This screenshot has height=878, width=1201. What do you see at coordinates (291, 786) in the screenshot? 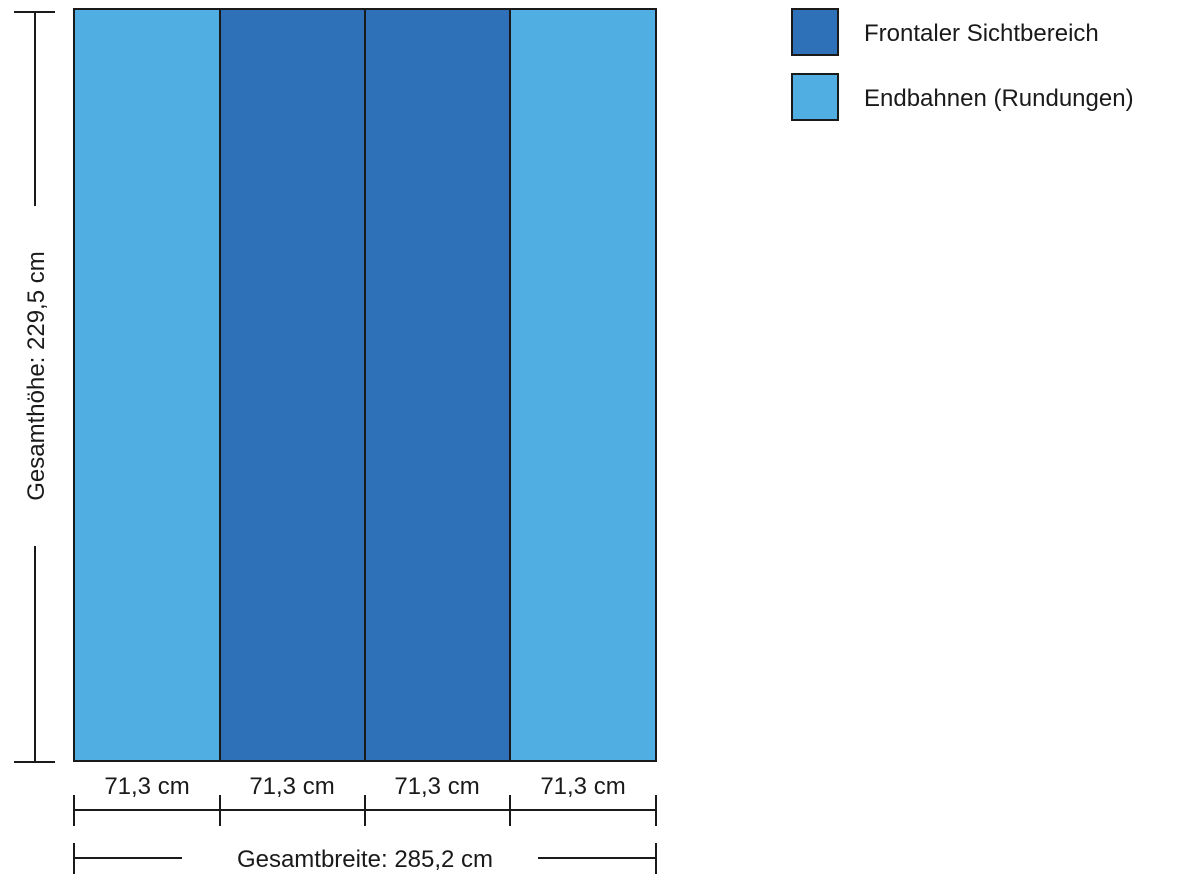
I see `panel-width-label-1: 71,3 cm` at bounding box center [291, 786].